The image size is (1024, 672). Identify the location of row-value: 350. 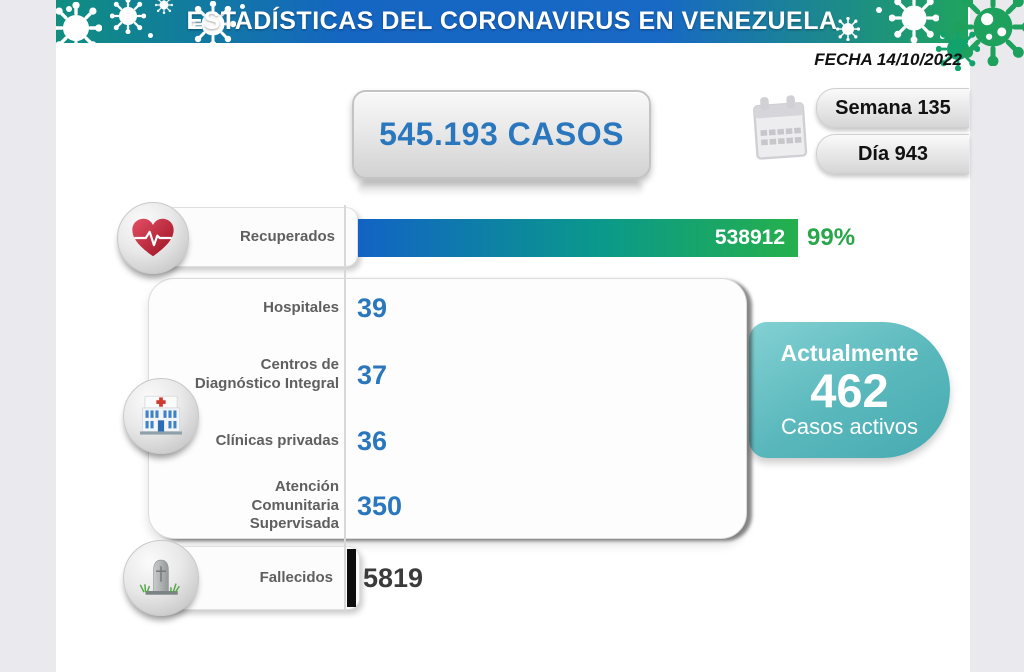
(380, 505).